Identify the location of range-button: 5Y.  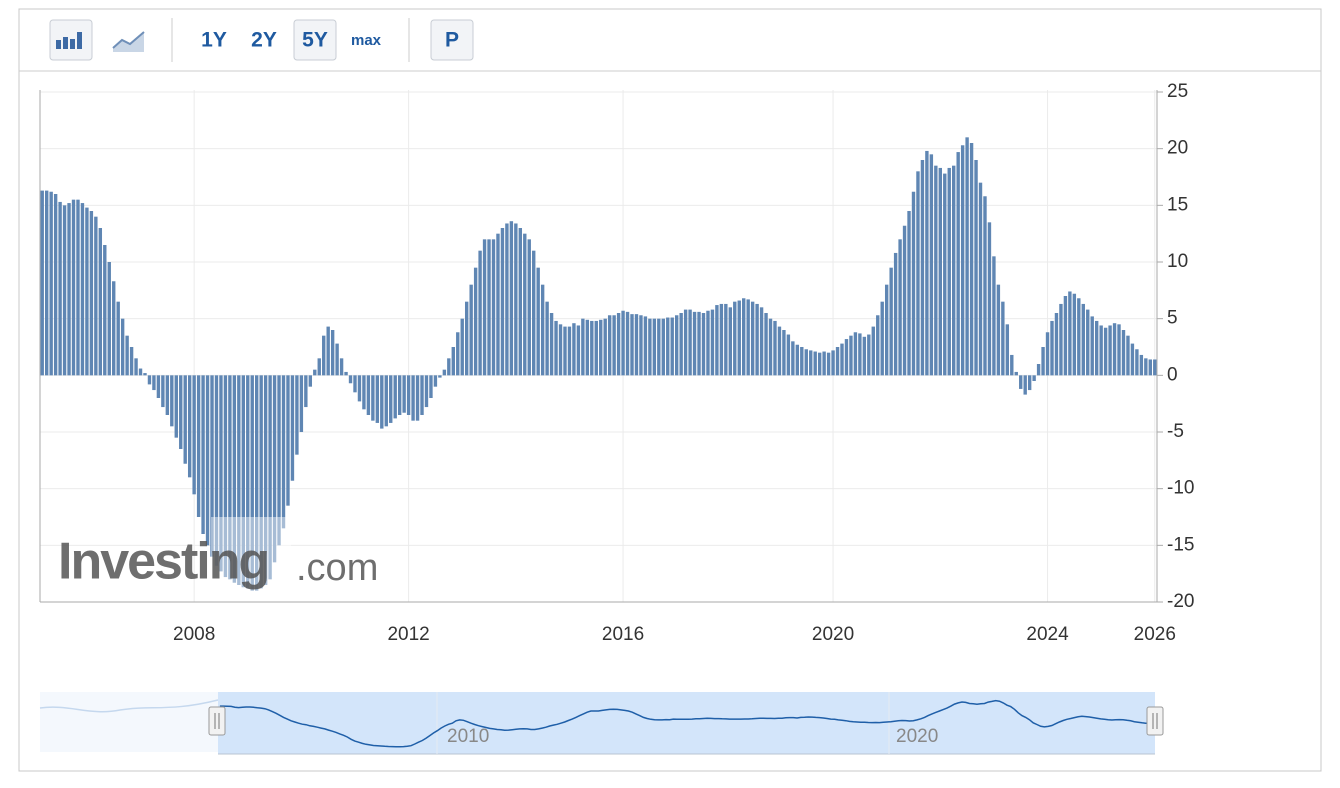
(315, 40).